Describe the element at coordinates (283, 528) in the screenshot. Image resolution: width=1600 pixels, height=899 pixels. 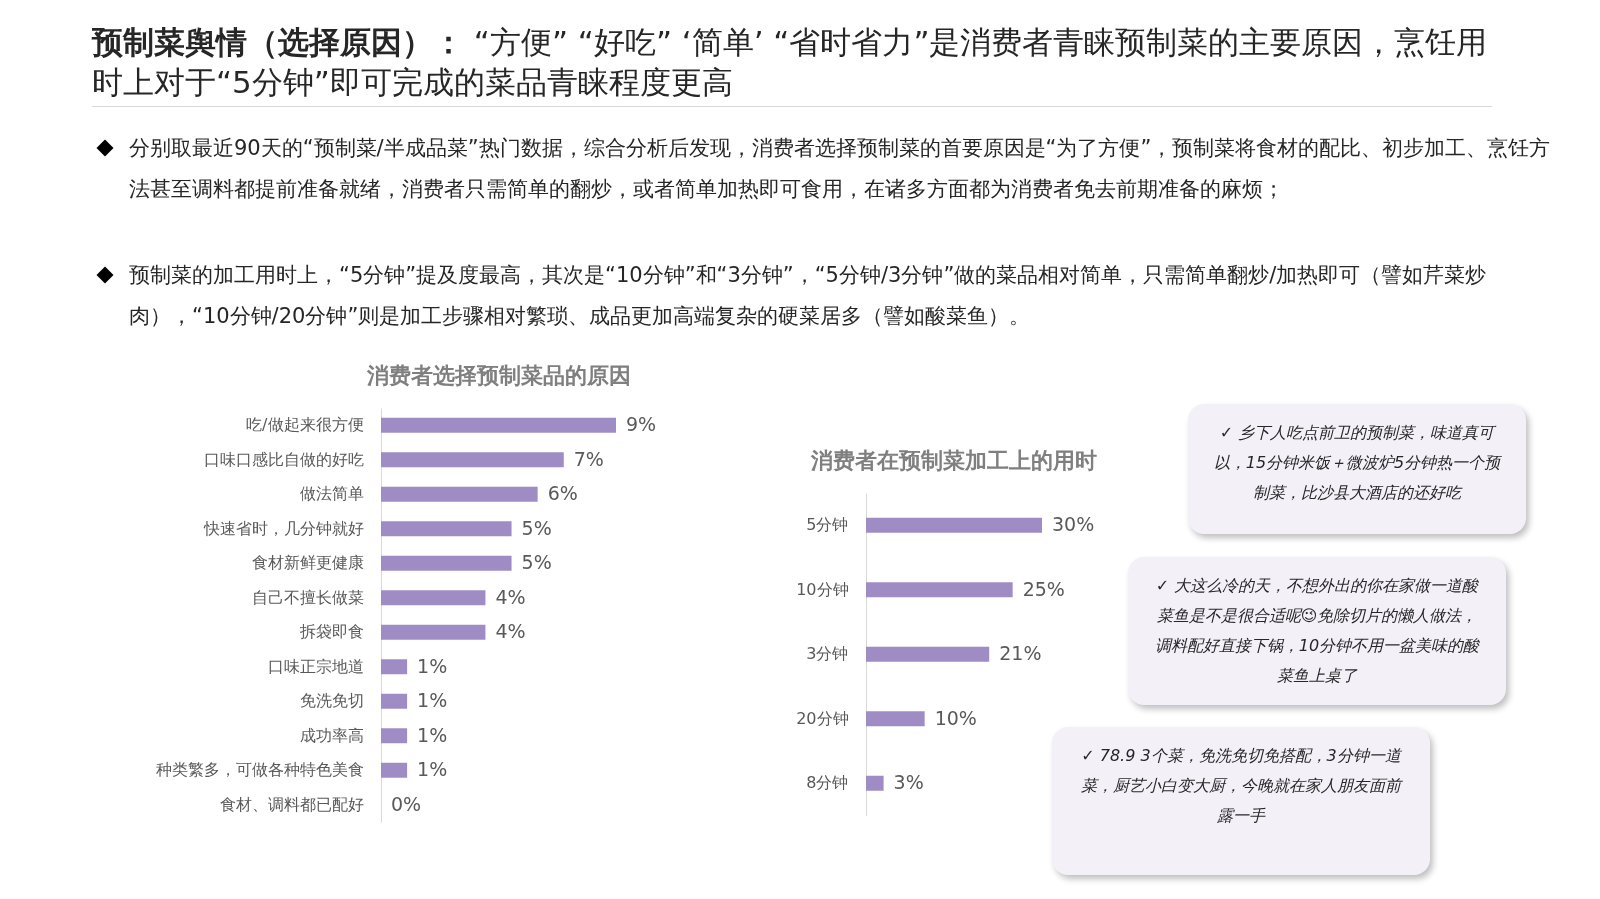
I see `y-tick-label: 快速省时，几分钟就好` at that location.